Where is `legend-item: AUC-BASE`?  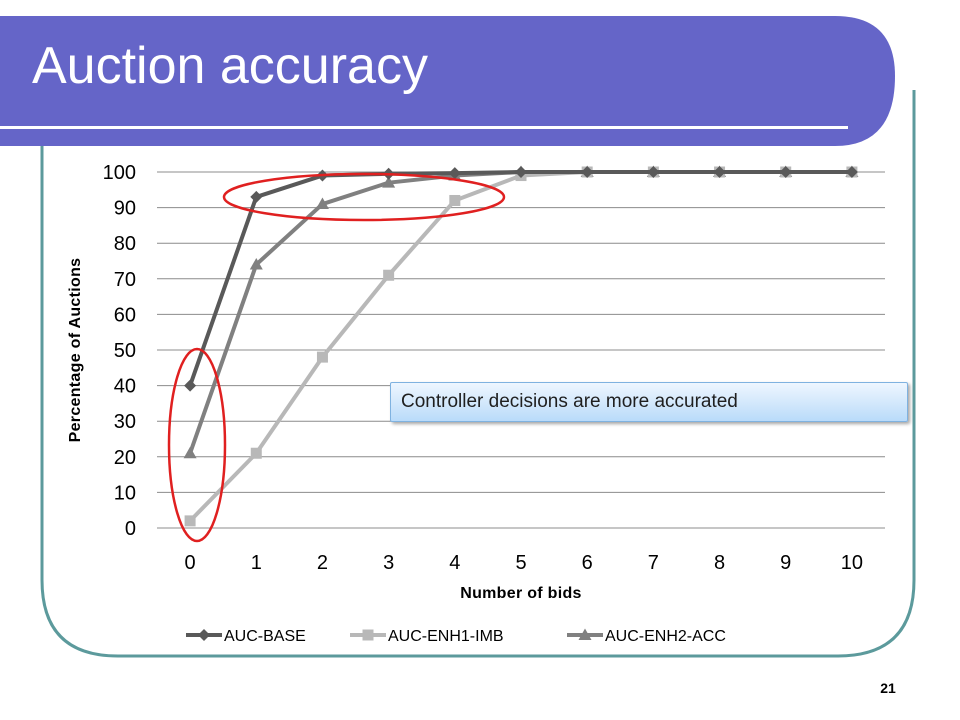
legend-item: AUC-BASE is located at coordinates (246, 636).